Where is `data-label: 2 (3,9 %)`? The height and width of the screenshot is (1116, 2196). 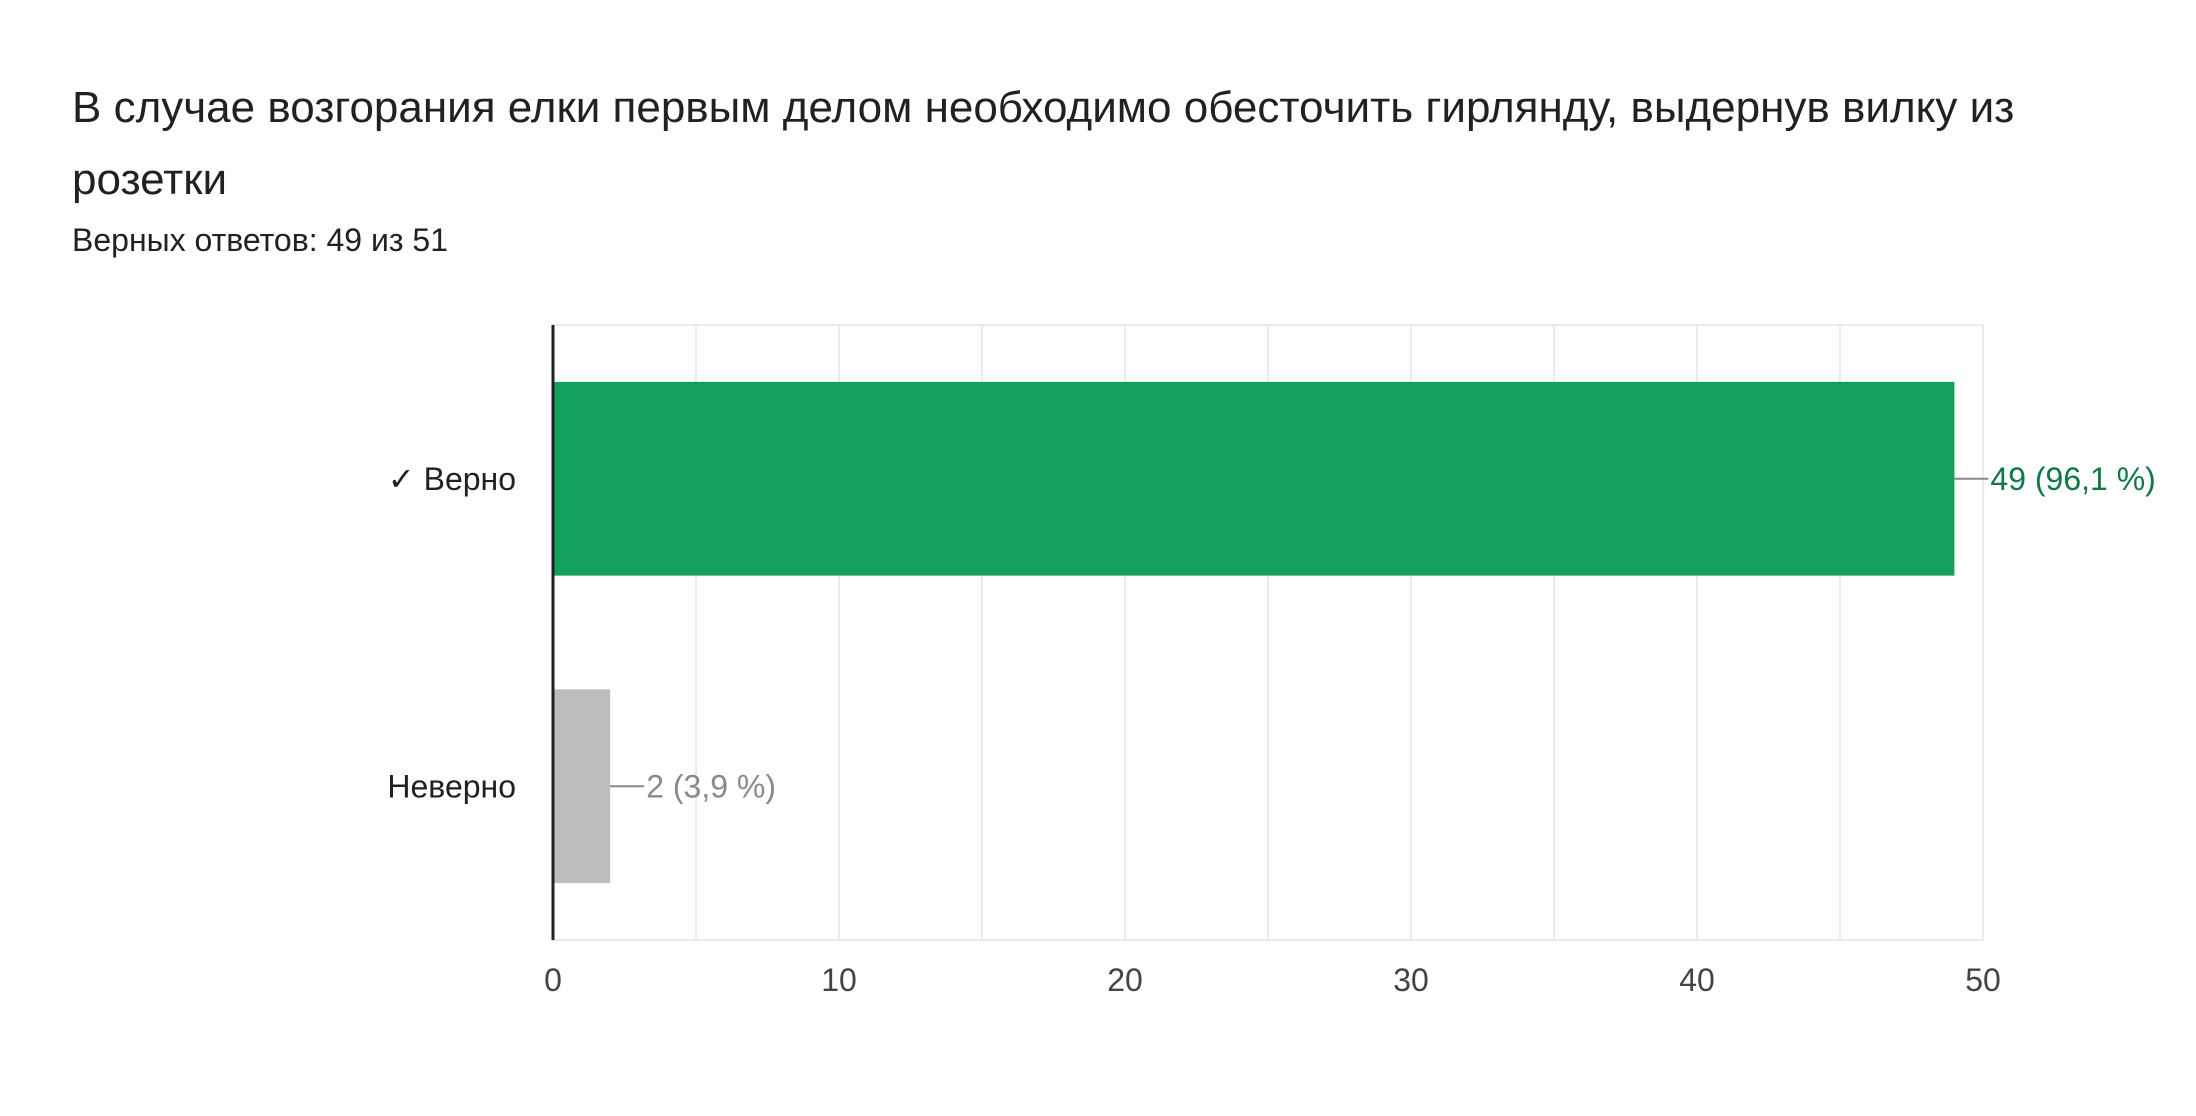 data-label: 2 (3,9 %) is located at coordinates (711, 786).